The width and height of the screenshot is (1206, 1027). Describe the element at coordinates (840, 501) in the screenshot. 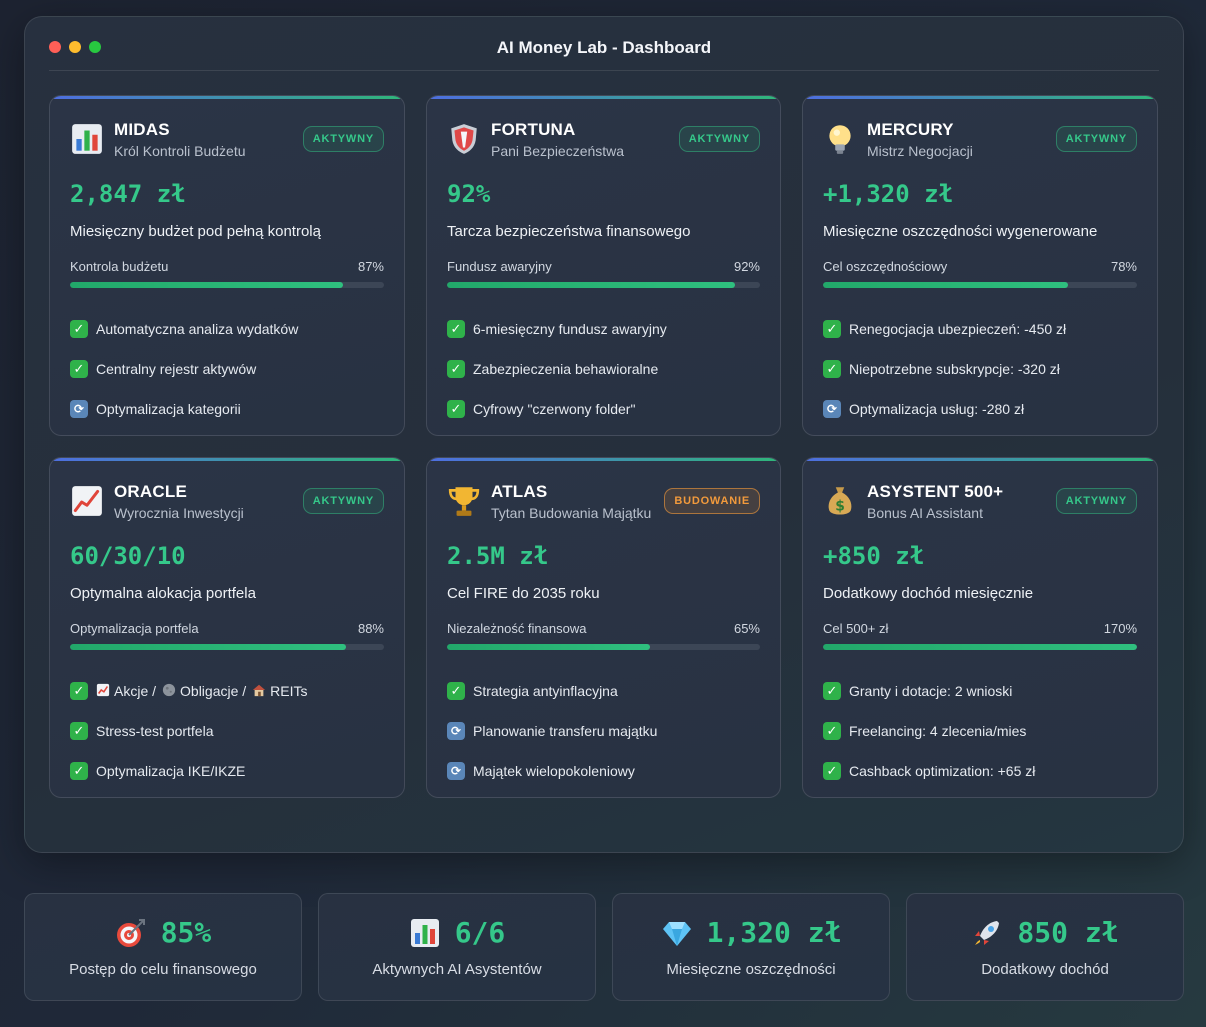

I see `money-bag-icon: $` at that location.